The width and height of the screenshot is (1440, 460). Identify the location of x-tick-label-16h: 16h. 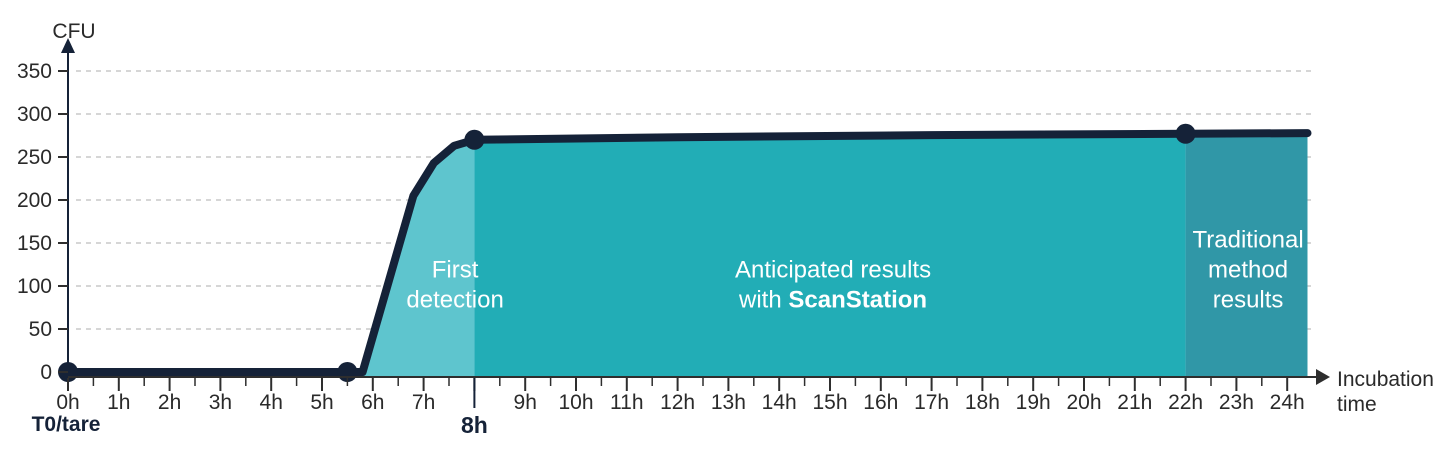
(880, 402).